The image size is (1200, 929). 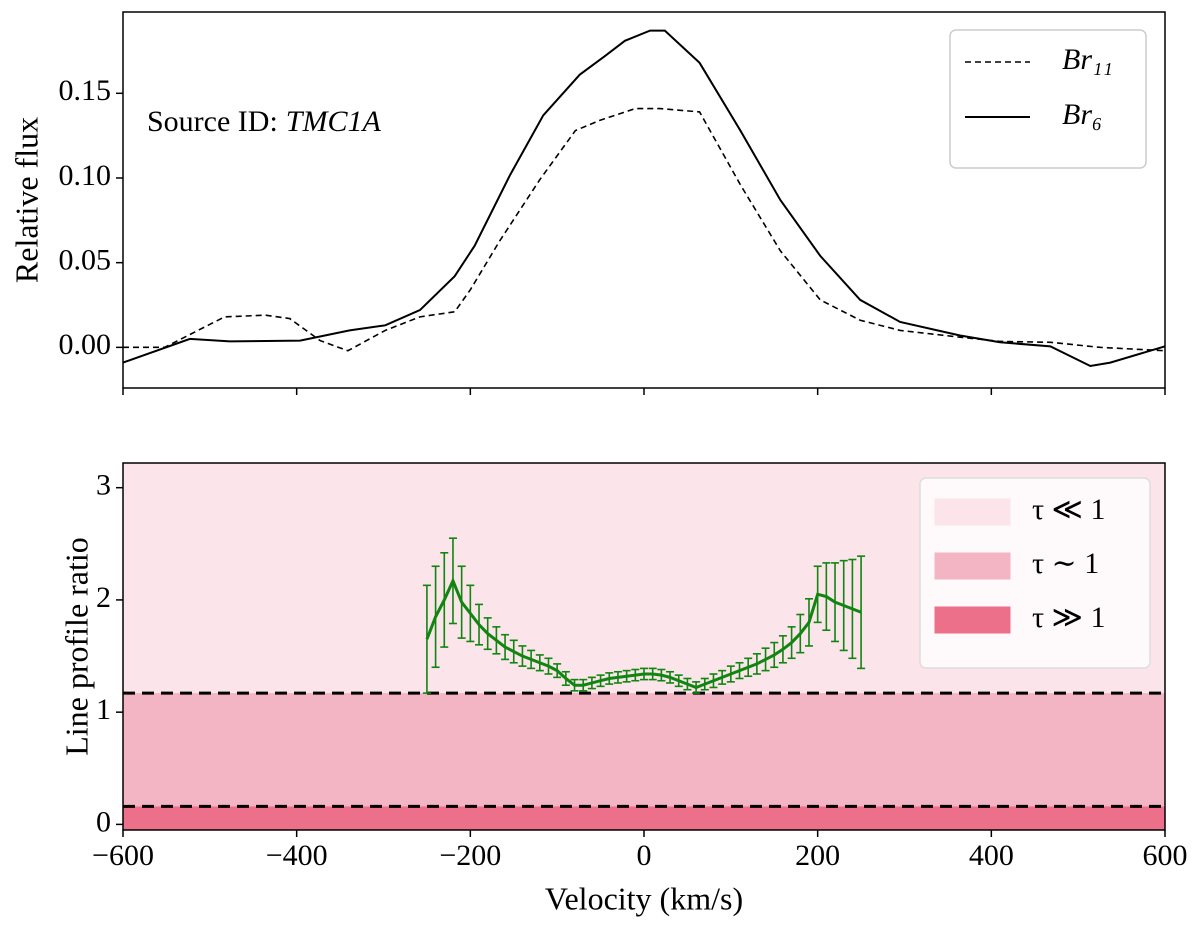 What do you see at coordinates (76, 646) in the screenshot?
I see `y-axis-label: Line profile ratio` at bounding box center [76, 646].